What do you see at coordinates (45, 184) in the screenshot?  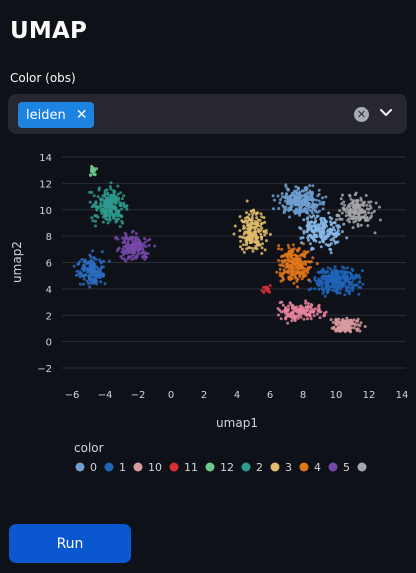 I see `y-tick-label: 12` at bounding box center [45, 184].